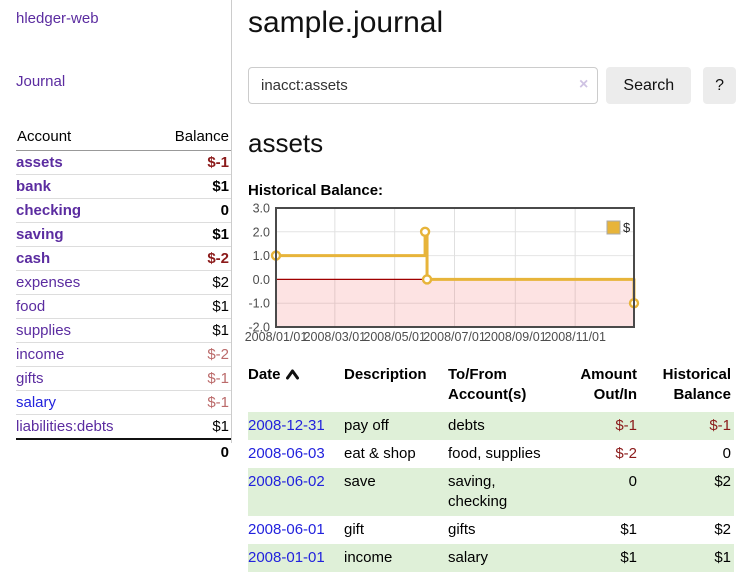  What do you see at coordinates (124, 378) in the screenshot?
I see `account-row: gifts $-1` at bounding box center [124, 378].